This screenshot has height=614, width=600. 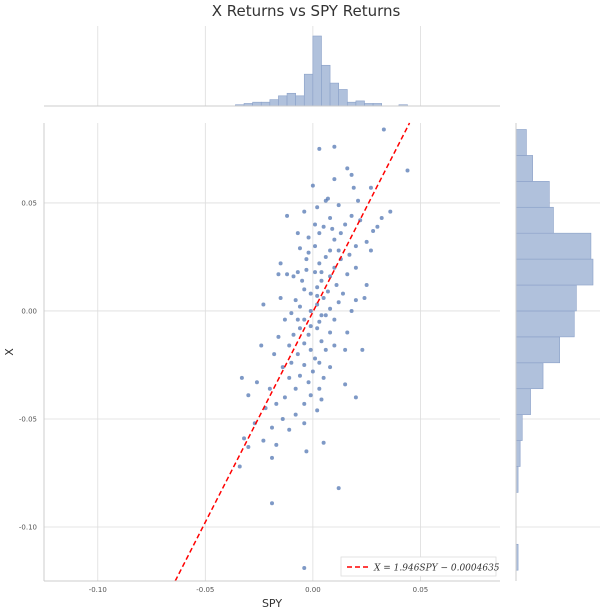 What do you see at coordinates (29, 311) in the screenshot?
I see `y-tick-label: 0.00` at bounding box center [29, 311].